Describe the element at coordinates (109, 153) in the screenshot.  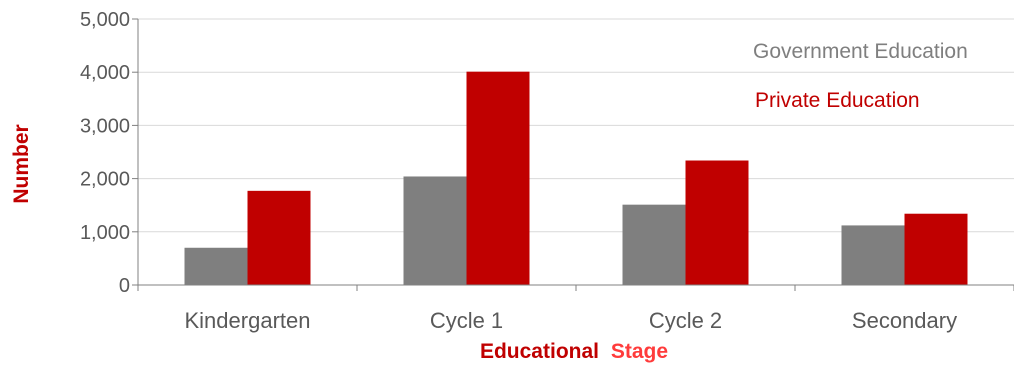
I see `y-axis-ticks: 0 1,000 2,000 3,000 4,000 5,000` at that location.